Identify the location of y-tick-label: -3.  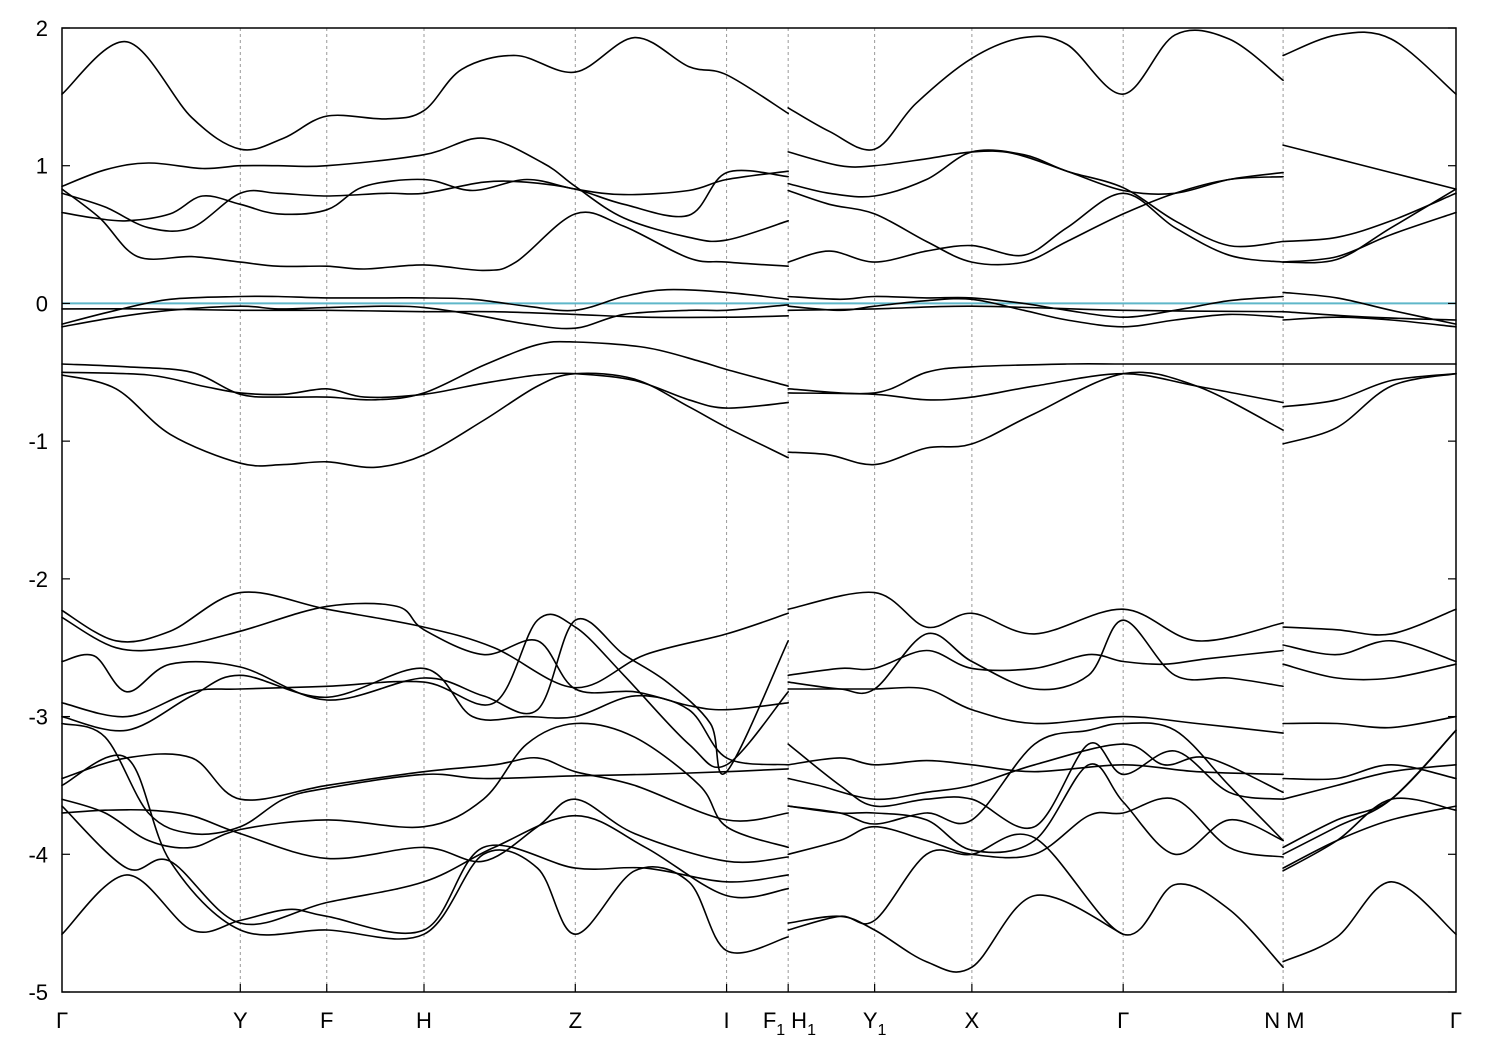
(38, 717).